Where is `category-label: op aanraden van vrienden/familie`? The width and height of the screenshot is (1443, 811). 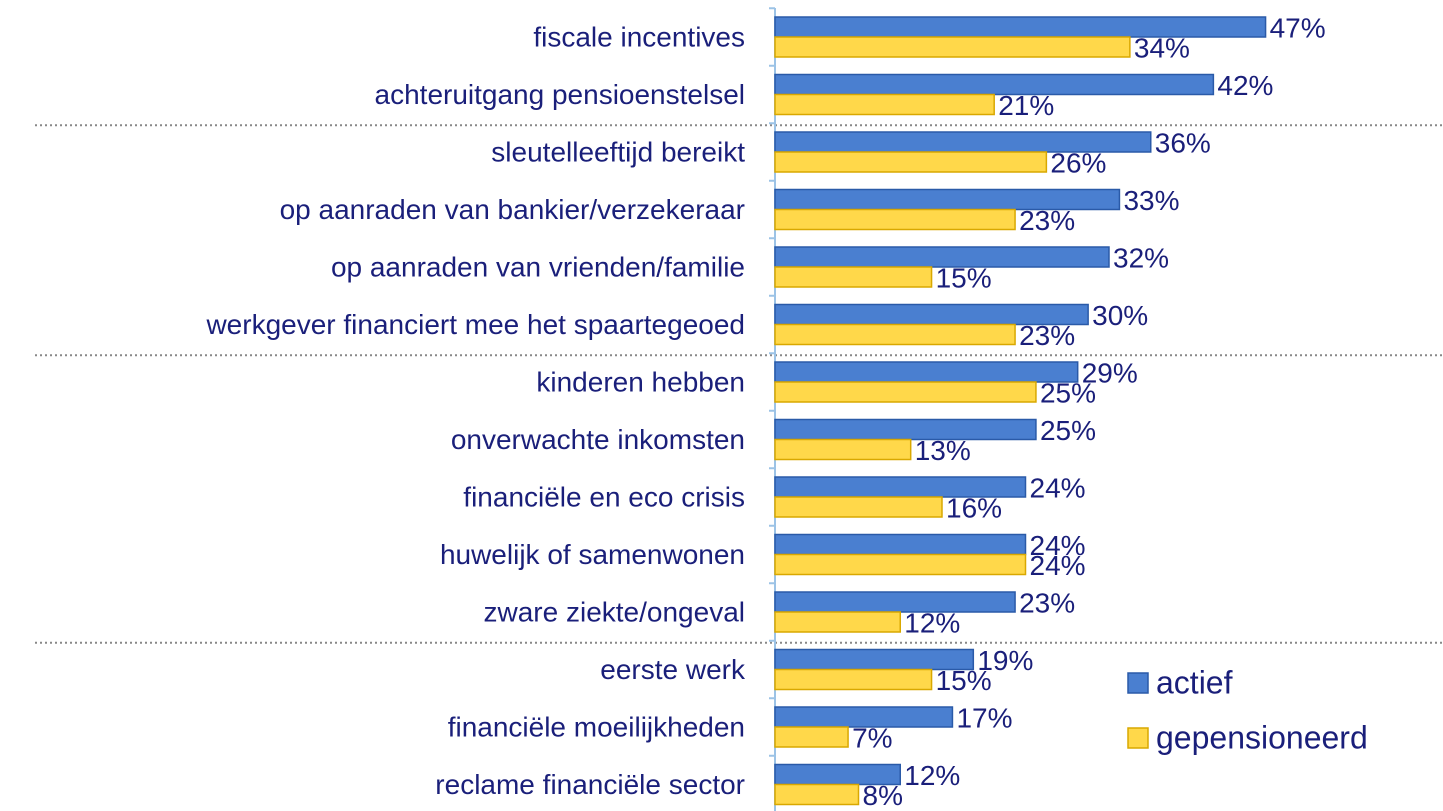
category-label: op aanraden van vrienden/familie is located at coordinates (538, 266).